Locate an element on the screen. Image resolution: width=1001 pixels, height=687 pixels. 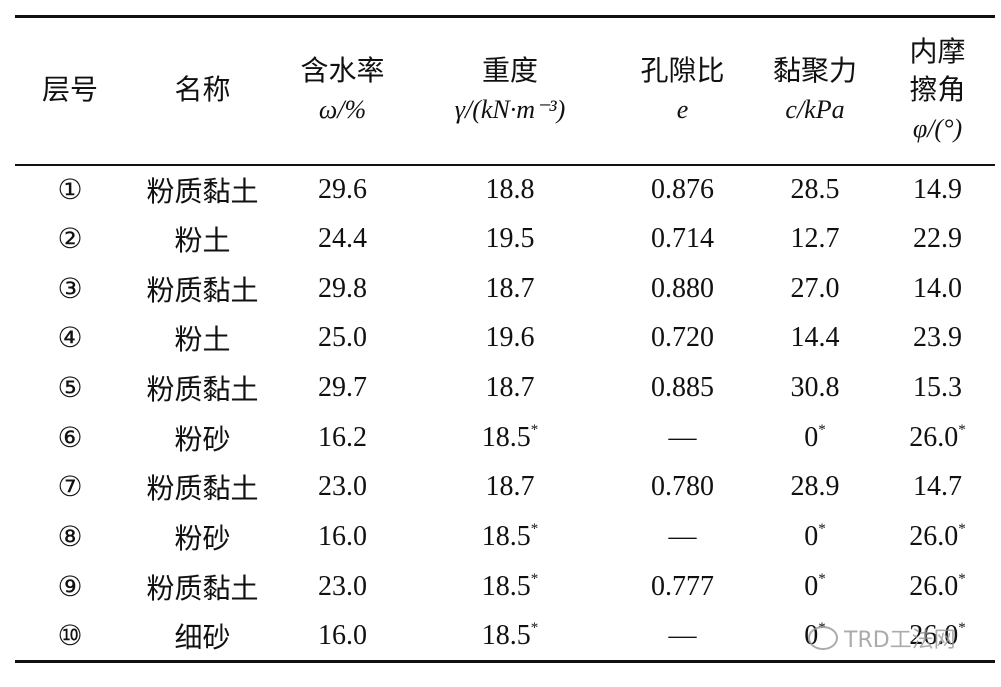
table-cell: 0.780 is located at coordinates (682, 488).